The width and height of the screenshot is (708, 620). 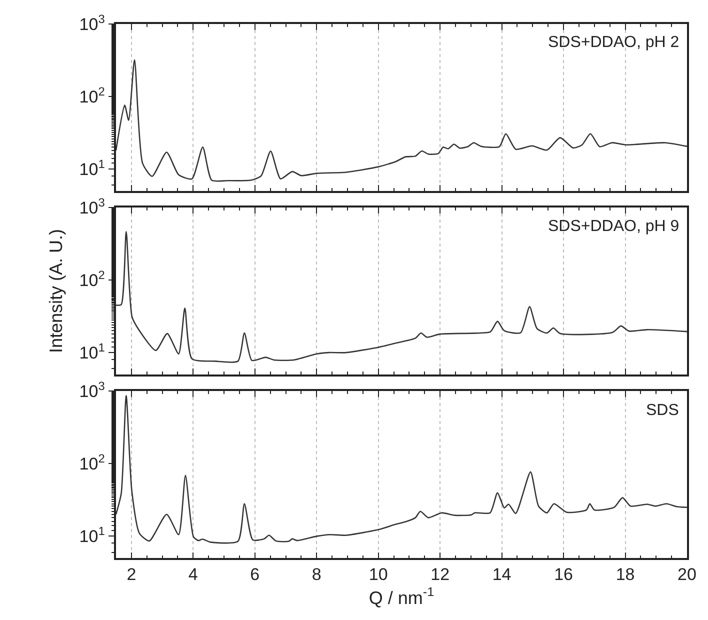 What do you see at coordinates (440, 574) in the screenshot?
I see `x-tick-label: 12` at bounding box center [440, 574].